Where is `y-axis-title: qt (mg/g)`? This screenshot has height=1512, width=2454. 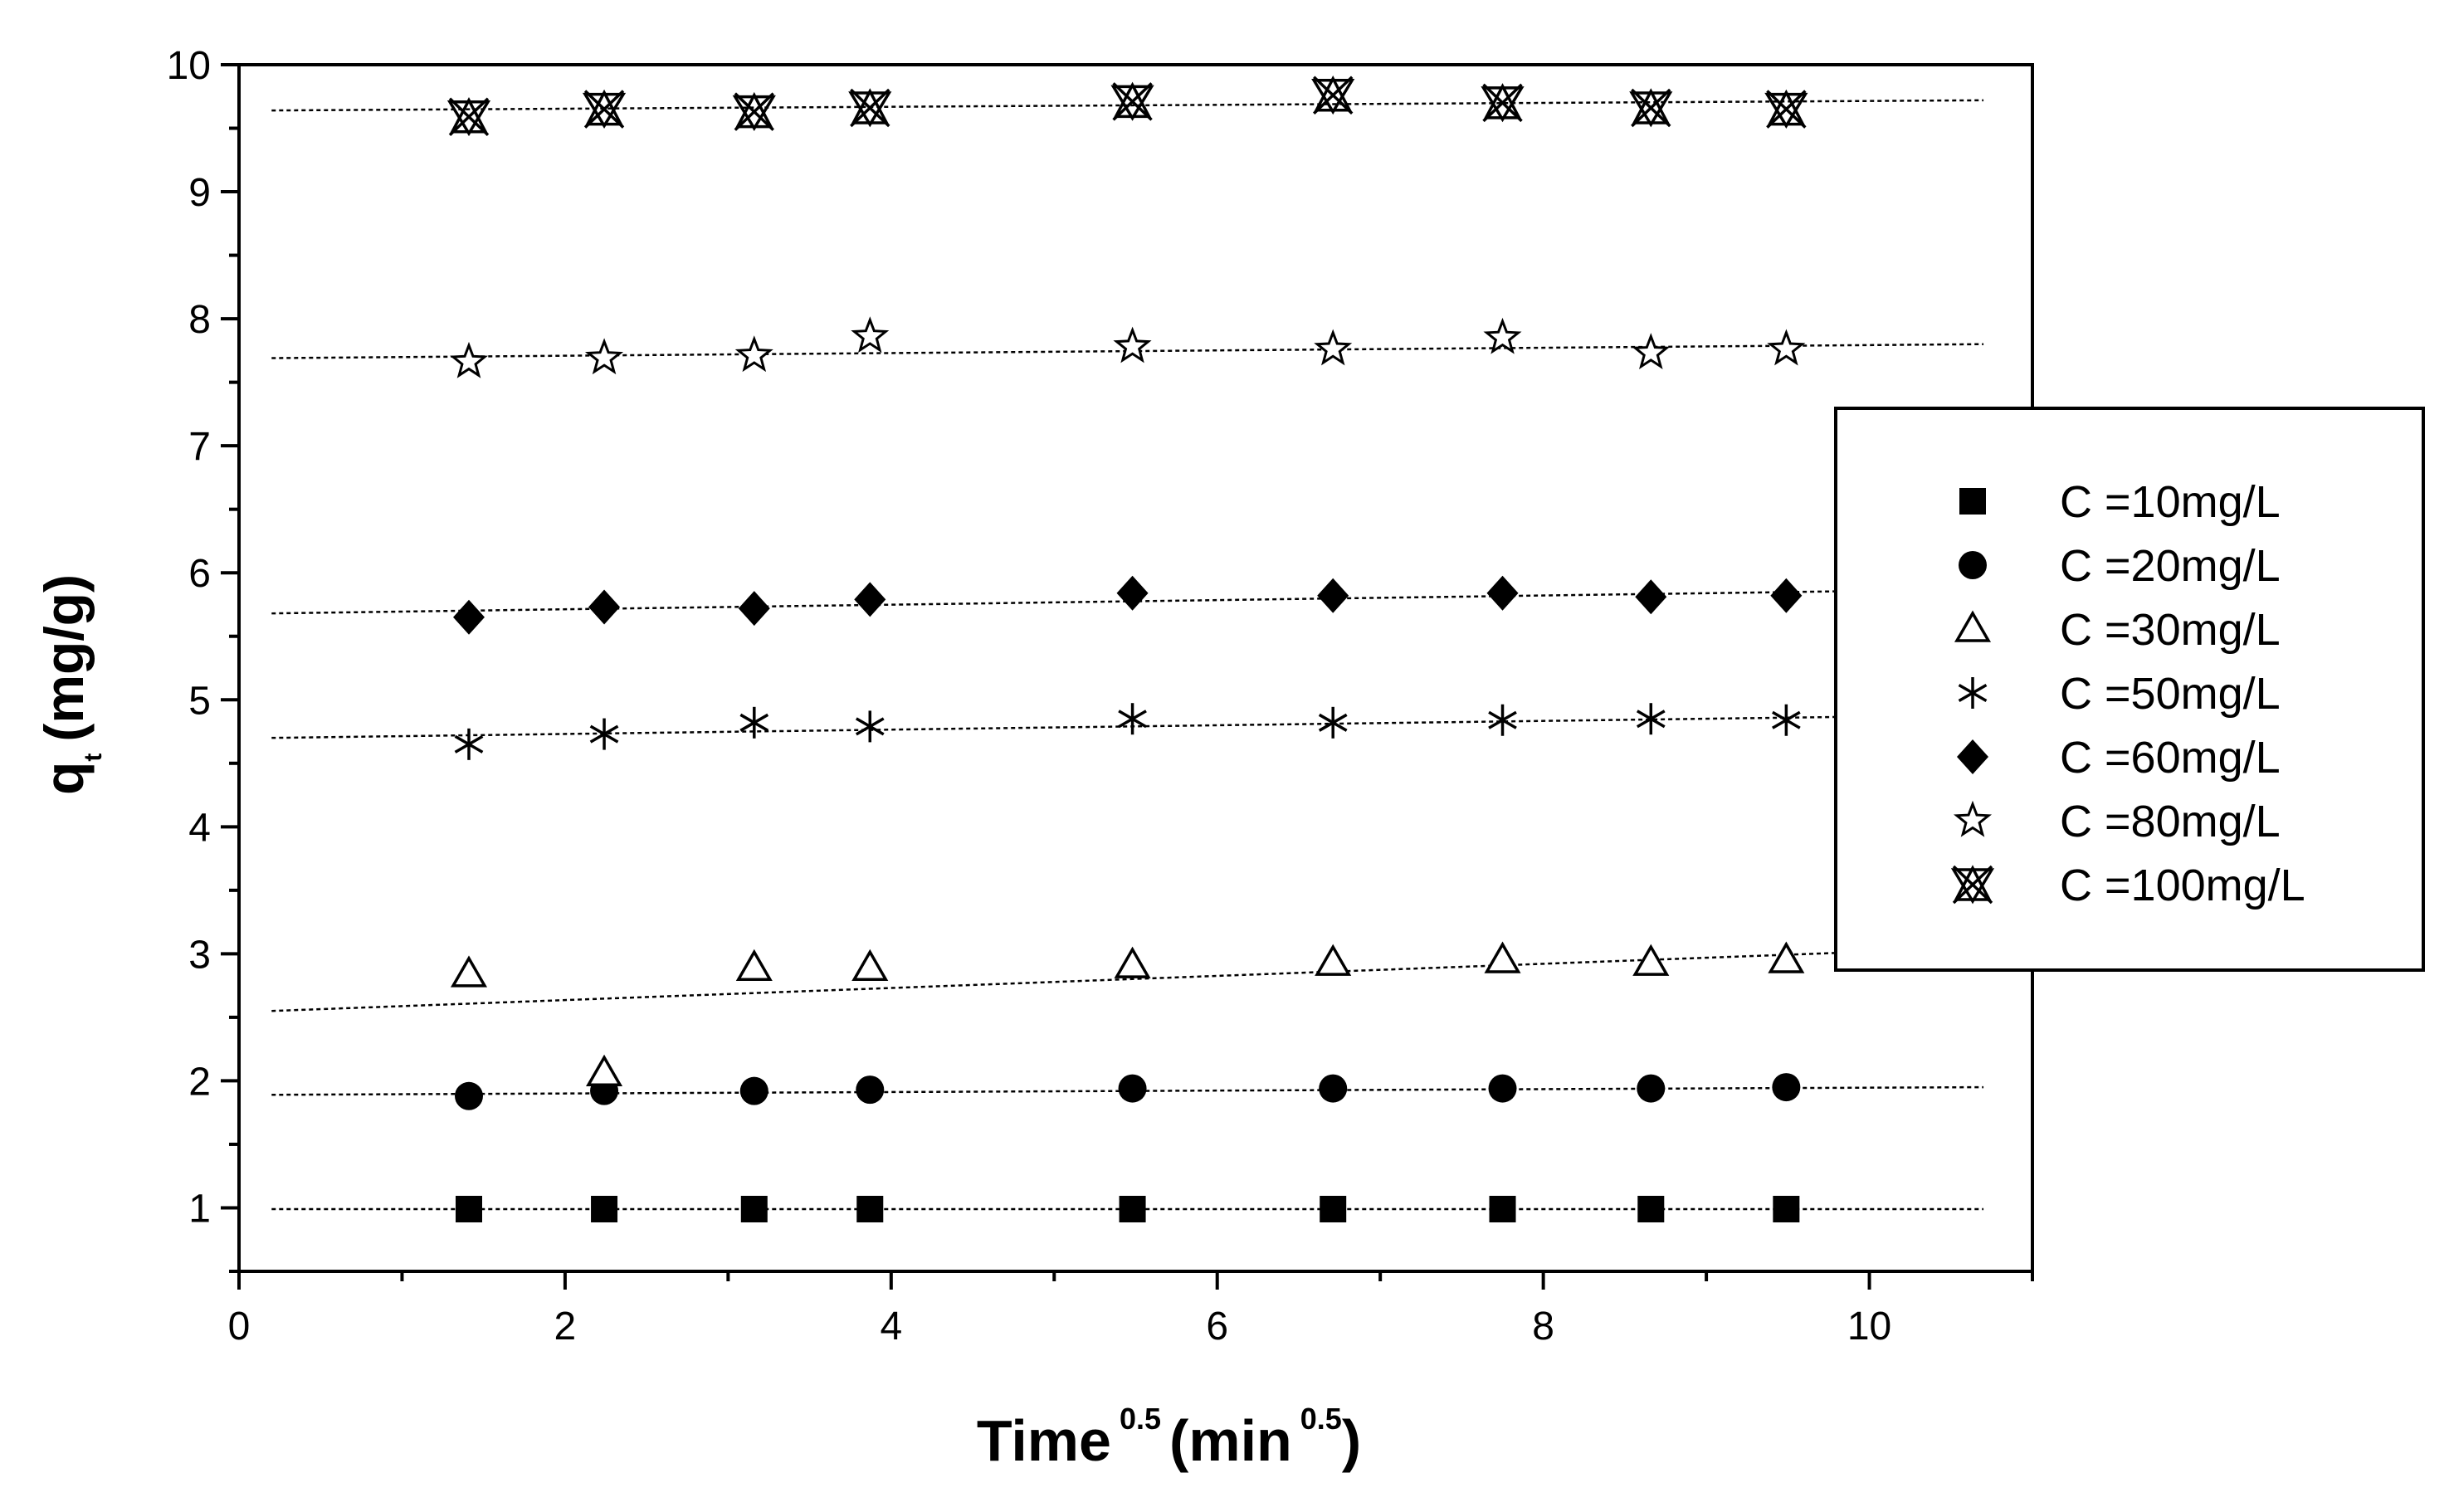 y-axis-title: qt (mg/g) is located at coordinates (70, 684).